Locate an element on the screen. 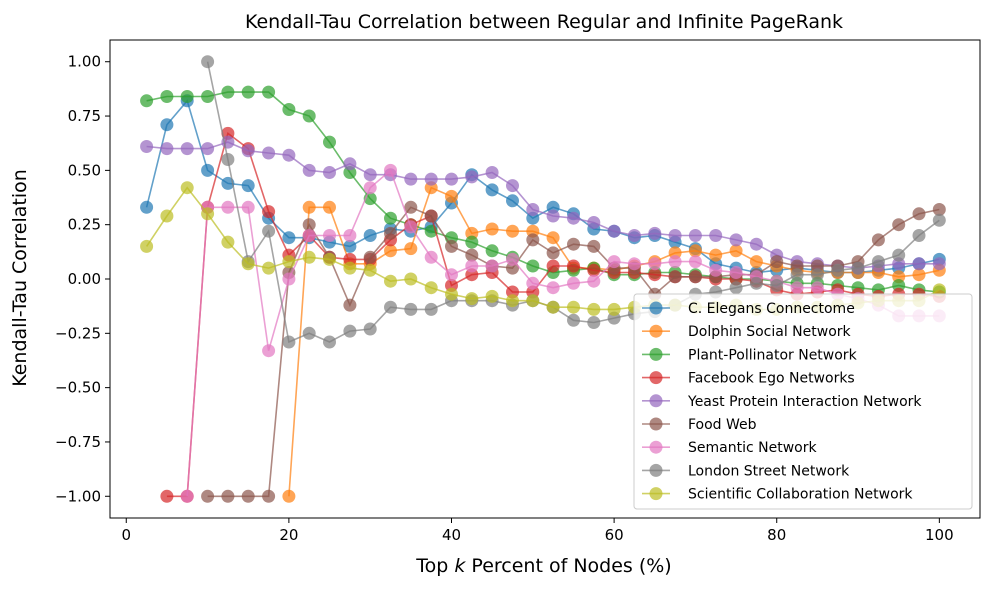  x-axis-title-suffix: Percent of Nodes (%) is located at coordinates (568, 566).